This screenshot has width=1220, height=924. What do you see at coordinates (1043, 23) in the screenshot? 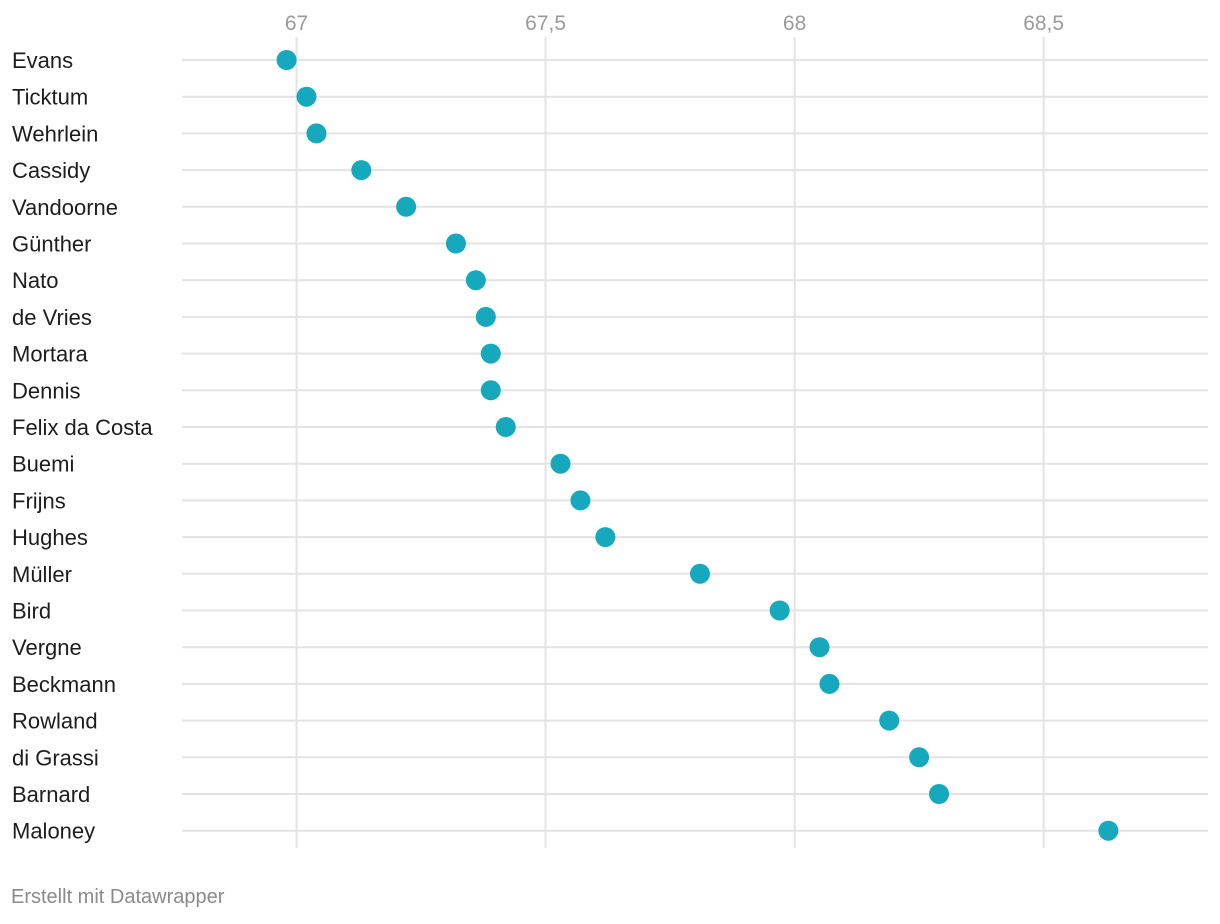
I see `x-tick-label: 68,5` at bounding box center [1043, 23].